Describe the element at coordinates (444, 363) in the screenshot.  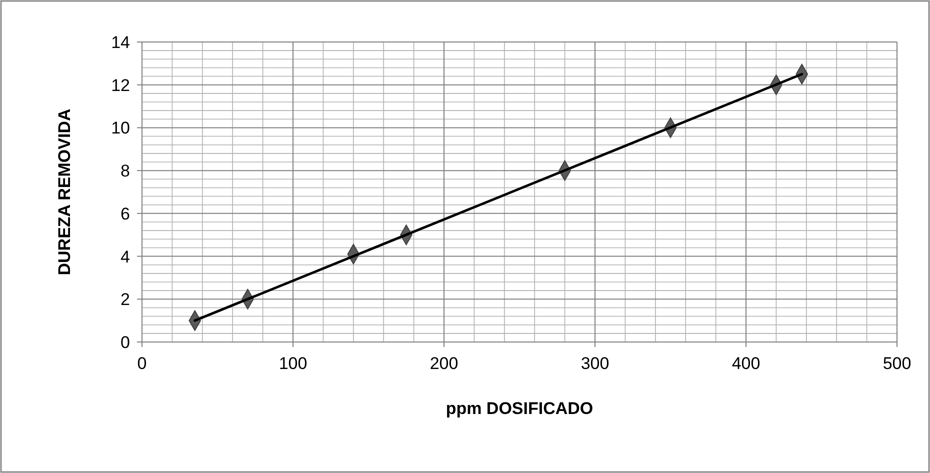
I see `x-tick-label: 200` at that location.